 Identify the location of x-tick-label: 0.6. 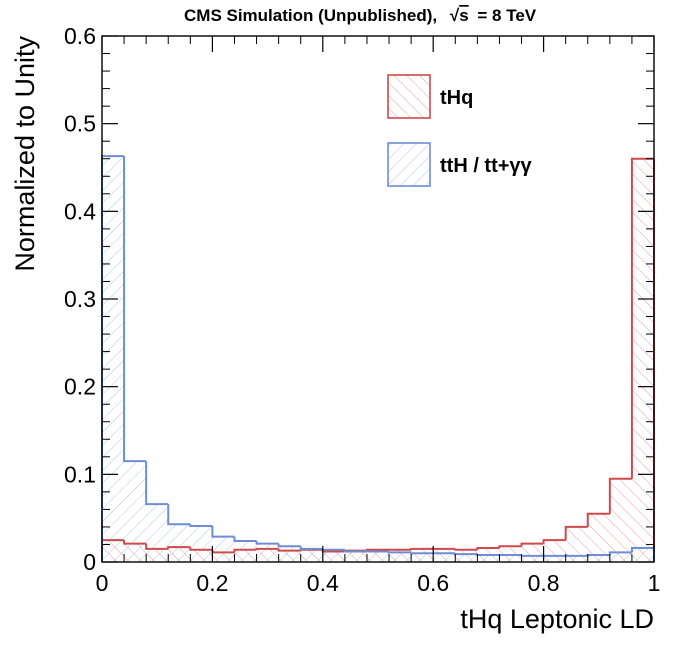
(433, 583).